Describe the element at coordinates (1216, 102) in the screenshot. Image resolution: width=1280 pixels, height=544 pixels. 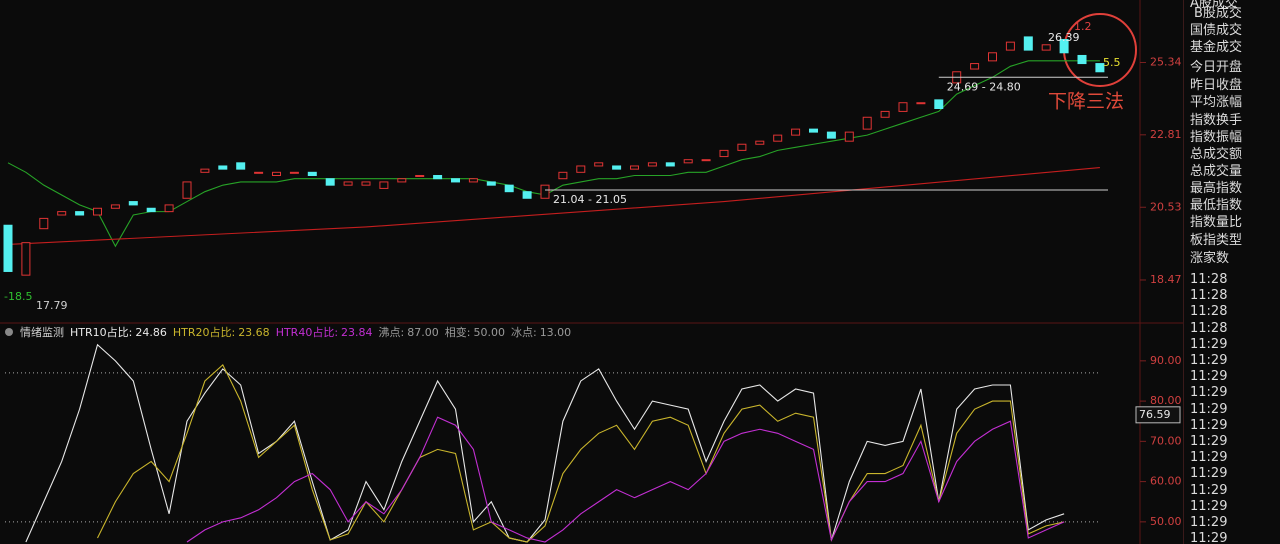
I see `sidebar-item: 平均涨幅` at that location.